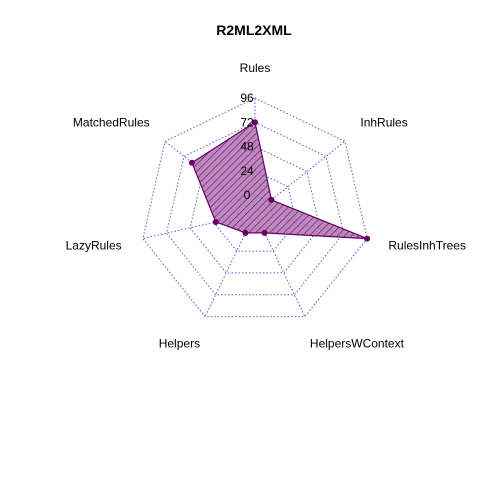  What do you see at coordinates (271, 199) in the screenshot?
I see `data-point-InhRules` at bounding box center [271, 199].